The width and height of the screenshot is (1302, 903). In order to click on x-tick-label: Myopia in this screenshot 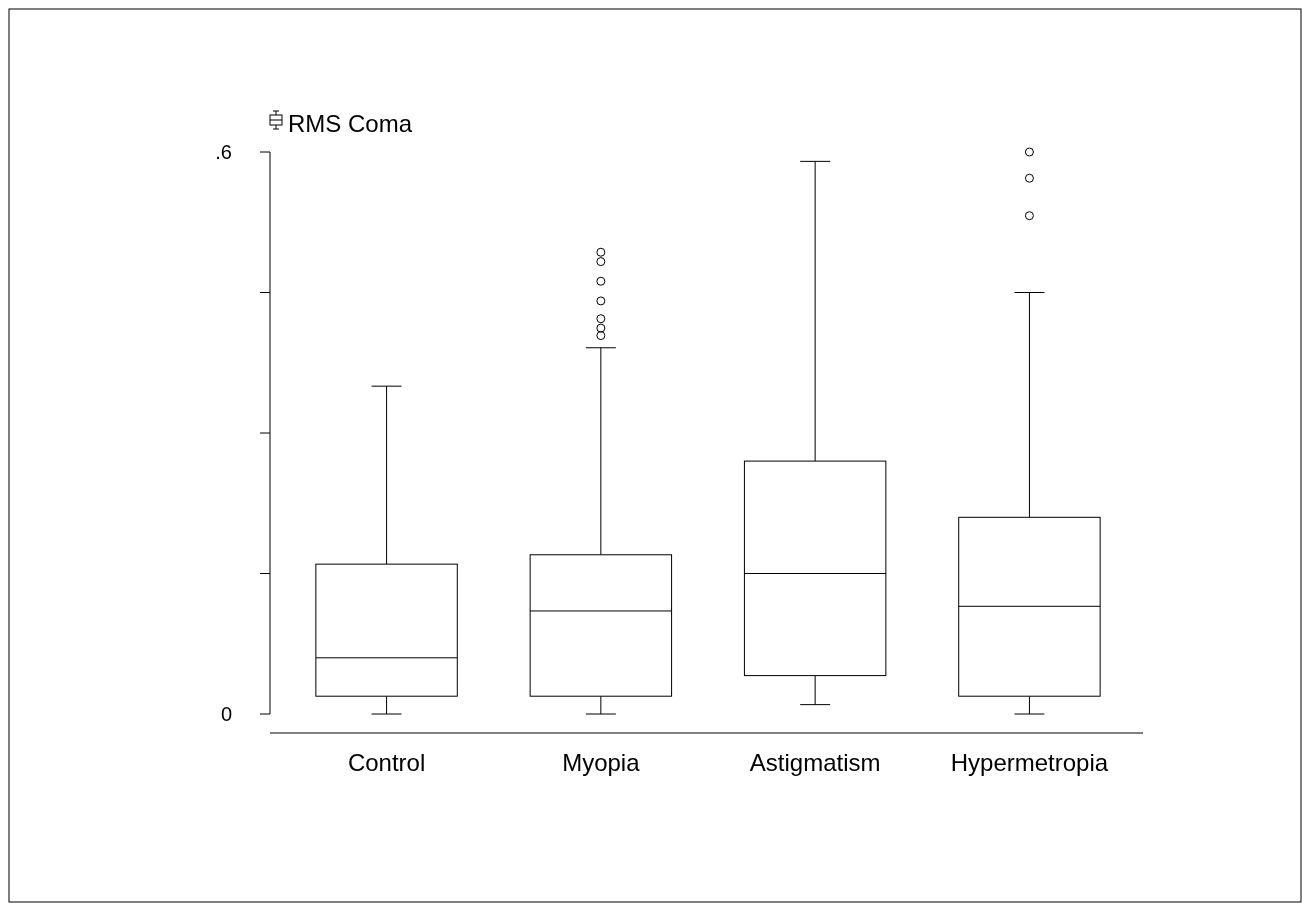, I will do `click(601, 762)`.